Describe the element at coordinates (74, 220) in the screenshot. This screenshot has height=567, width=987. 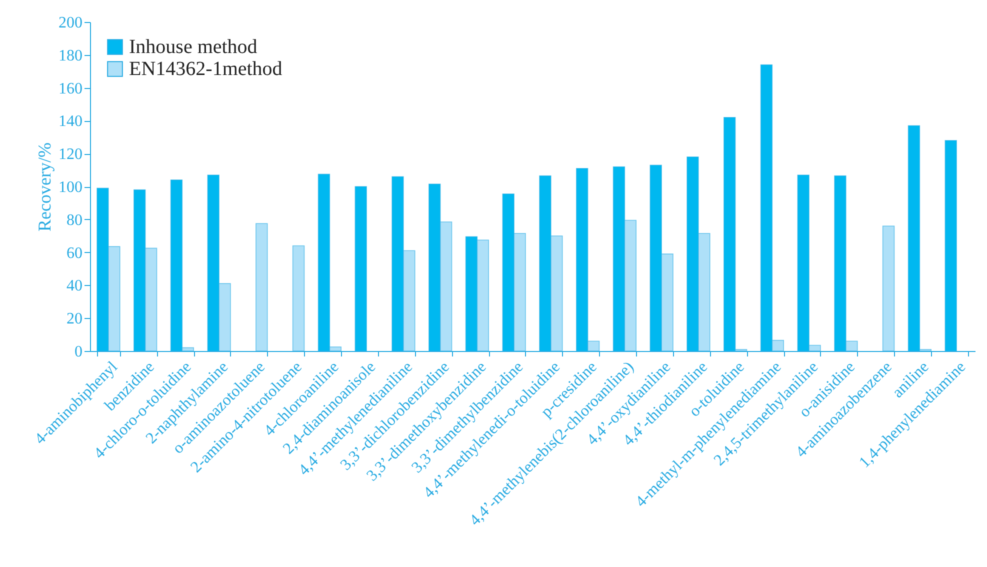
I see `y-tick-label: 80` at that location.